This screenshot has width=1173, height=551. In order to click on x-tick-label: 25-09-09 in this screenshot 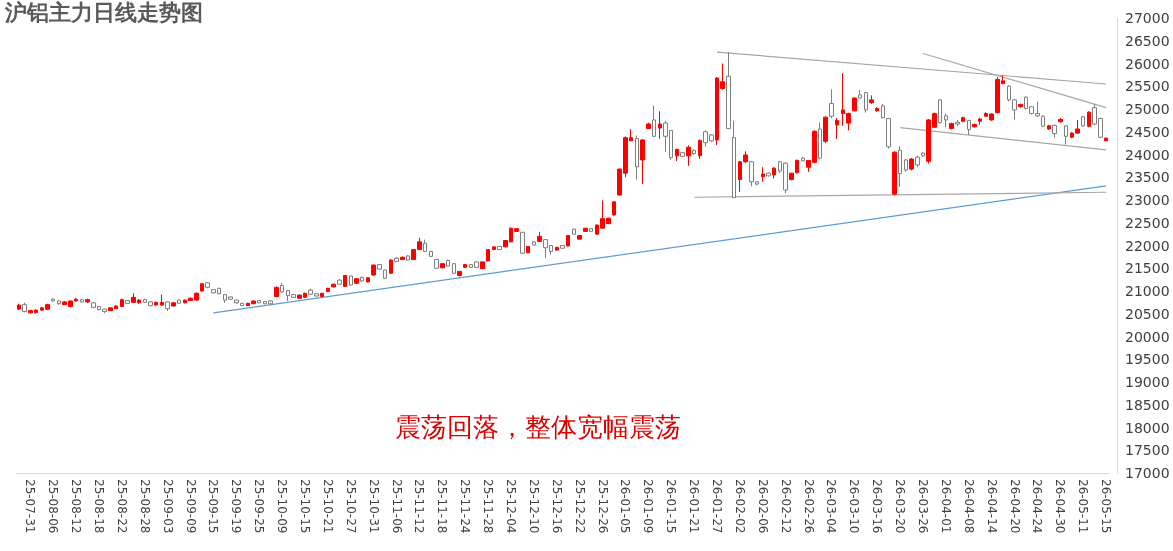, I will do `click(190, 506)`.